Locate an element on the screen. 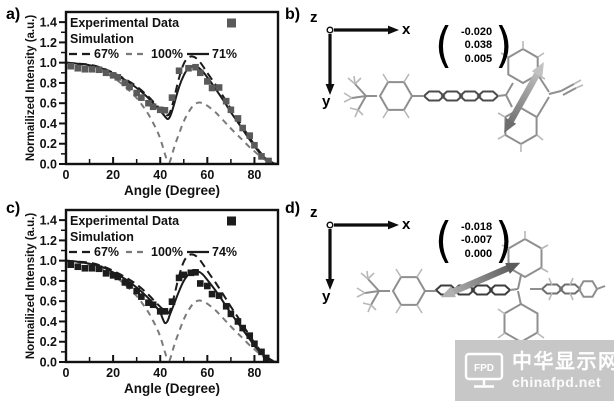  y-tick-label: 0.8 is located at coordinates (48, 83).